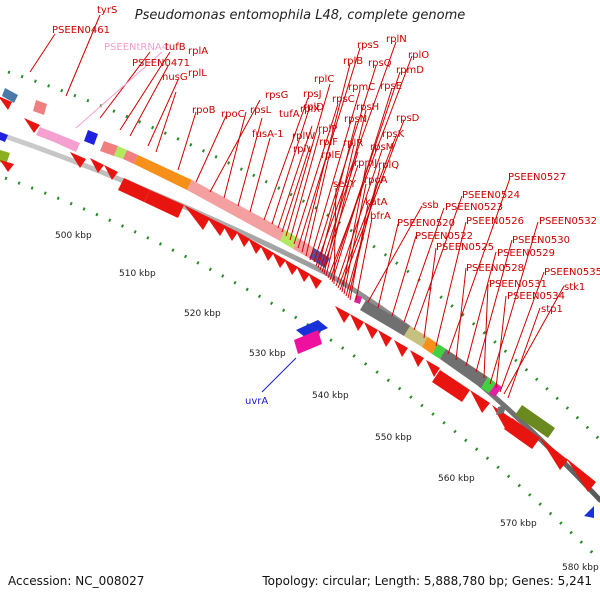  I want to click on trna-leader, so click(119, 90).